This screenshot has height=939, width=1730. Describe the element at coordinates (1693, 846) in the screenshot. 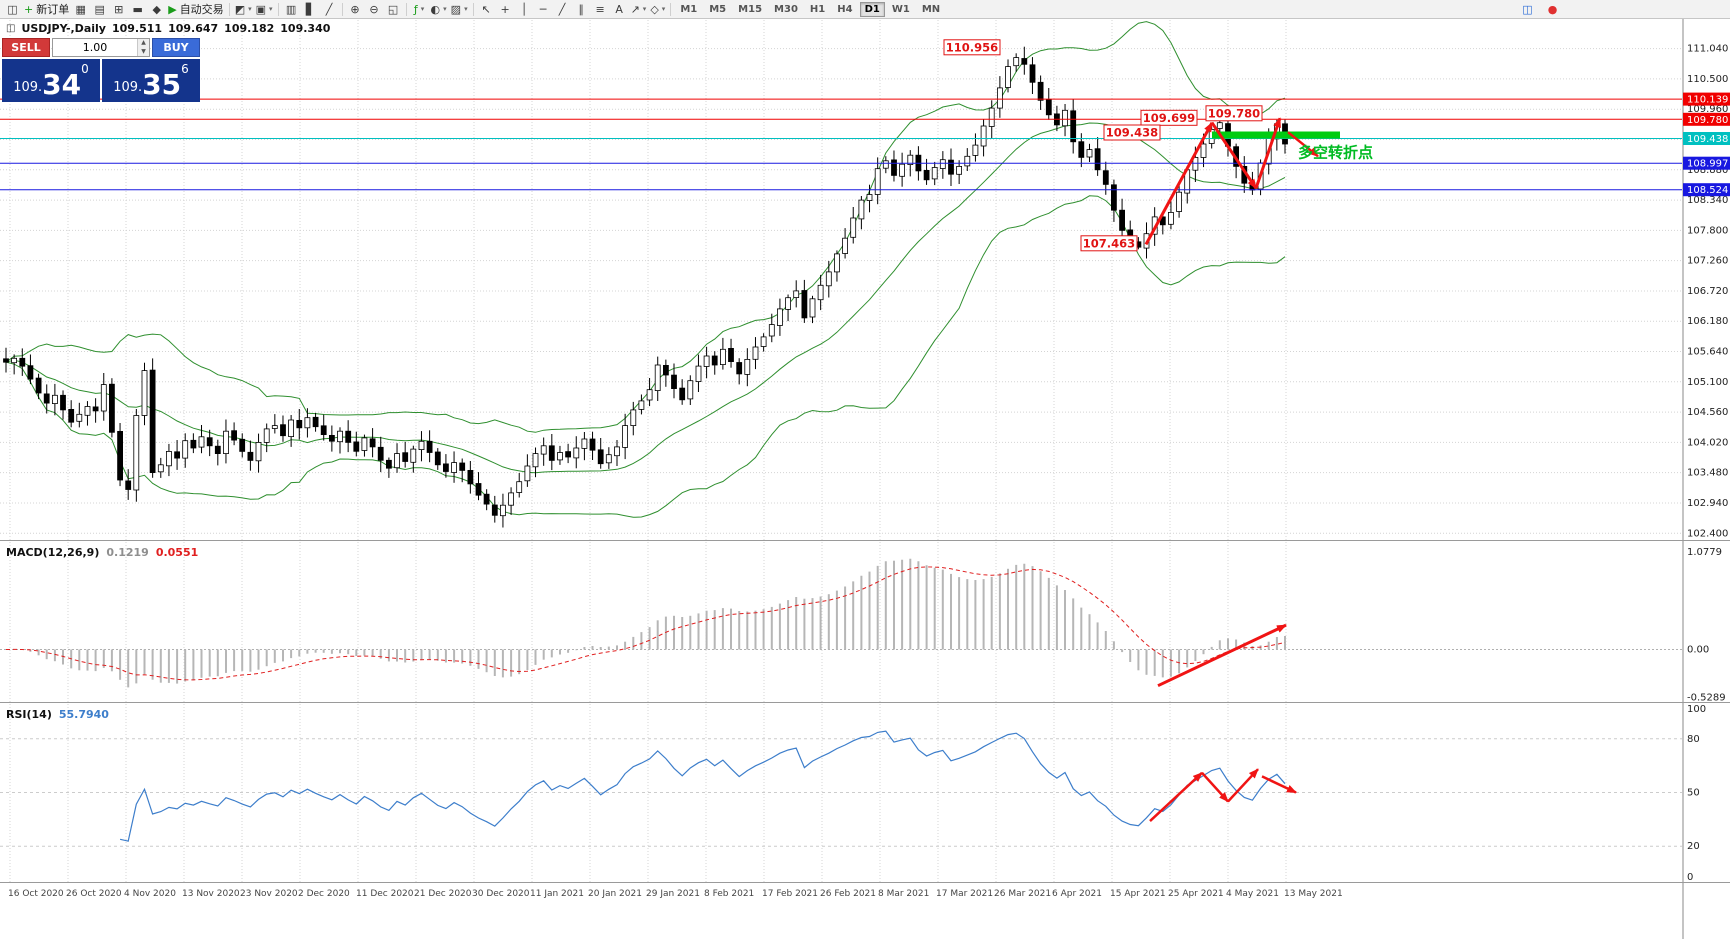

I see `rsi-axis-label: 20` at that location.